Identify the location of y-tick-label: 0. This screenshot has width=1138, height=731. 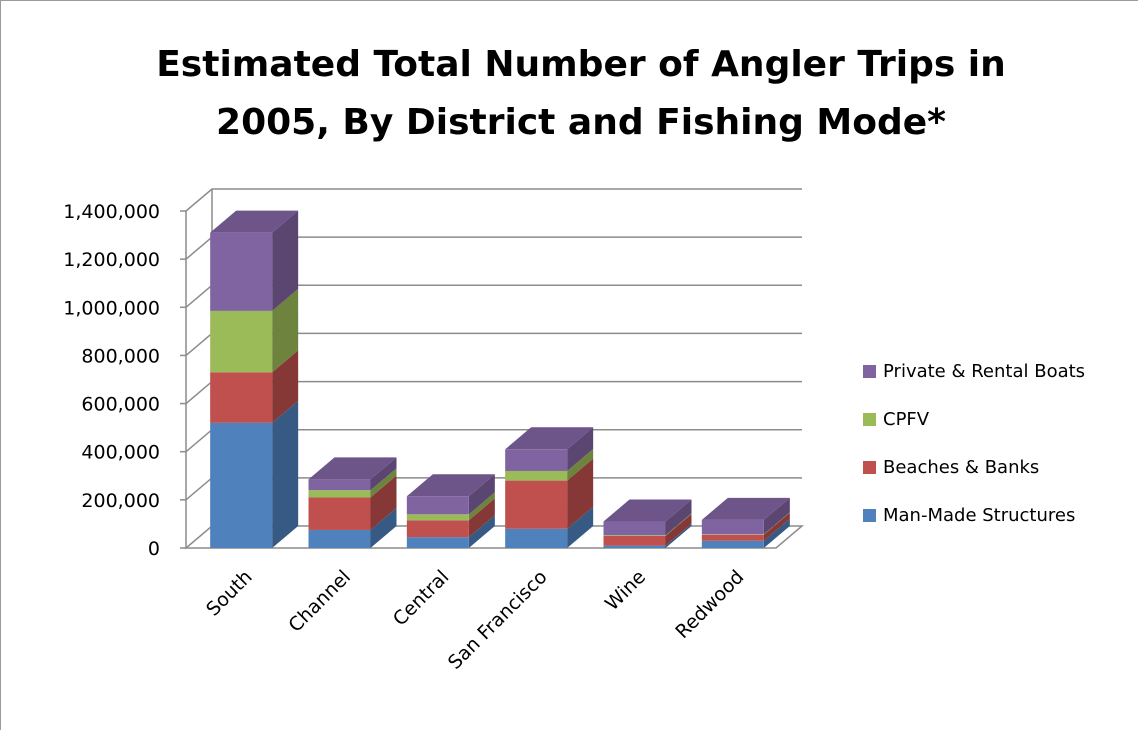
(154, 549).